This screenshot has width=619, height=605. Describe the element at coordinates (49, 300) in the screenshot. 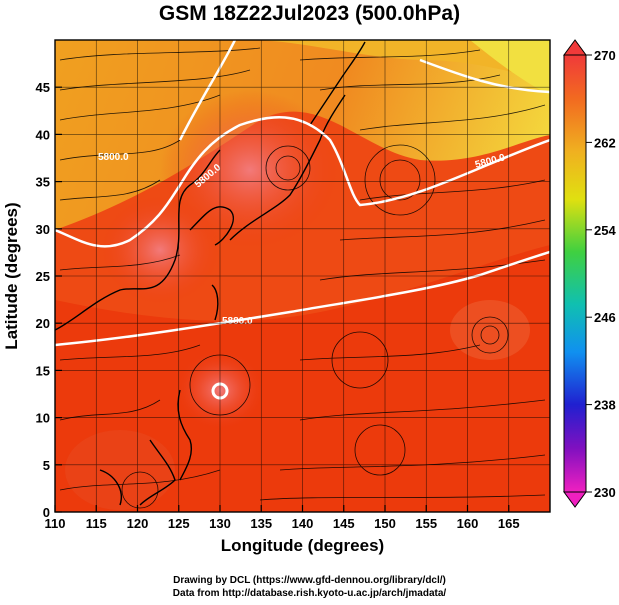

I see `y-axis-ticks: 0 5 10 15 20 25 30 35 40 45` at that location.